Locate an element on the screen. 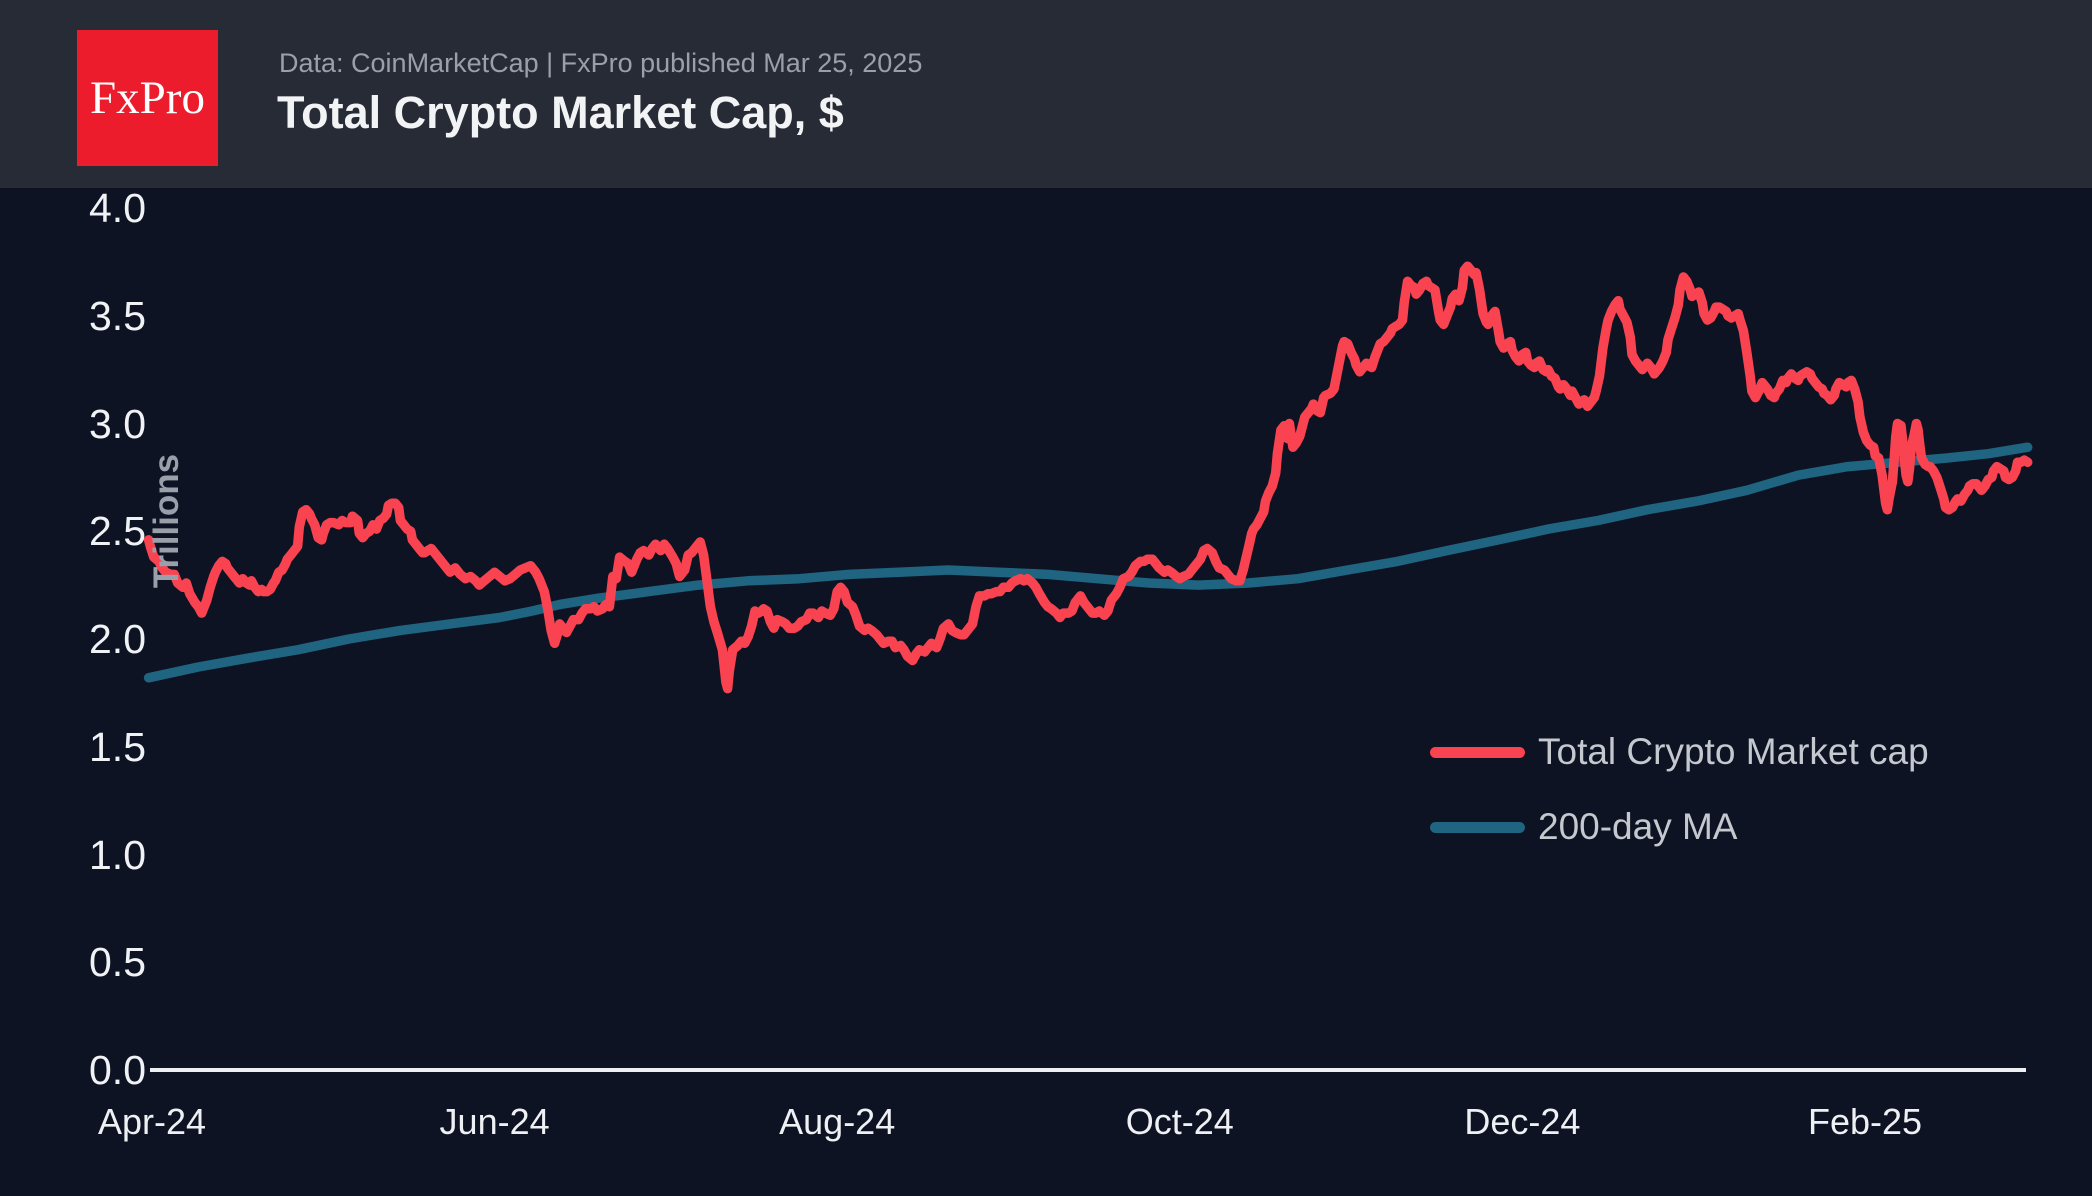 This screenshot has height=1196, width=2092. y-tick-label: 4.0 is located at coordinates (117, 208).